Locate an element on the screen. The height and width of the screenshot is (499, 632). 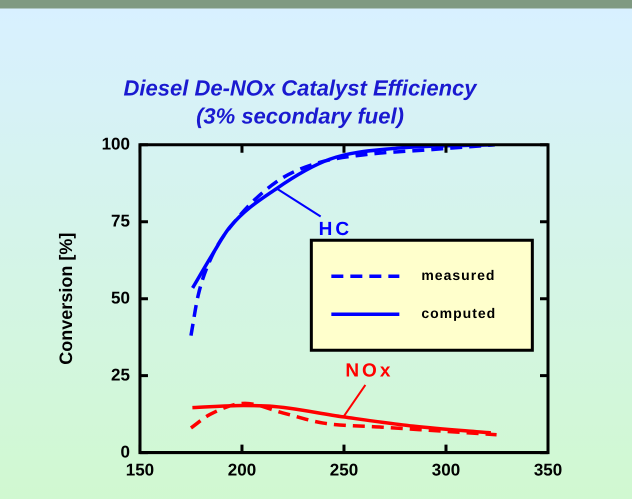
chart-subtitle: (3% secondary fuel) is located at coordinates (300, 116).